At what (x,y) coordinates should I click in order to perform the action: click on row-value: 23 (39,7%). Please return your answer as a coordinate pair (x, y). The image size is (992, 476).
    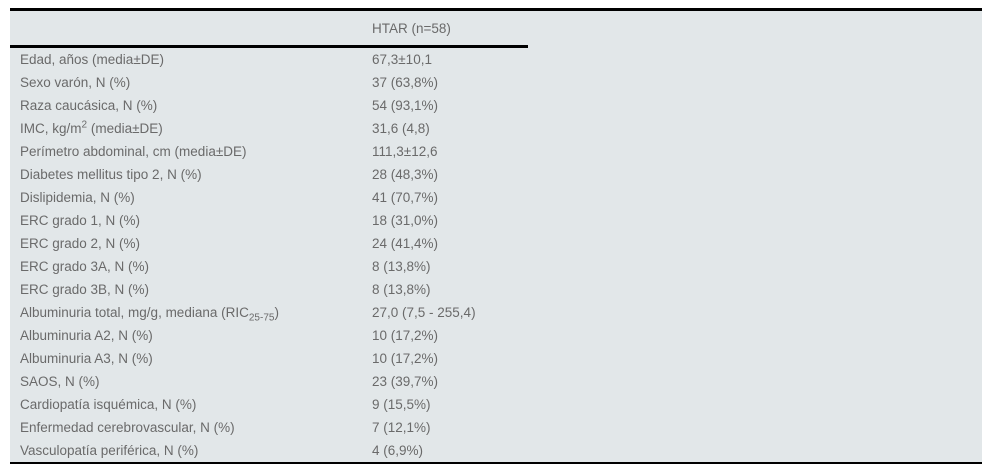
    Looking at the image, I should click on (405, 381).